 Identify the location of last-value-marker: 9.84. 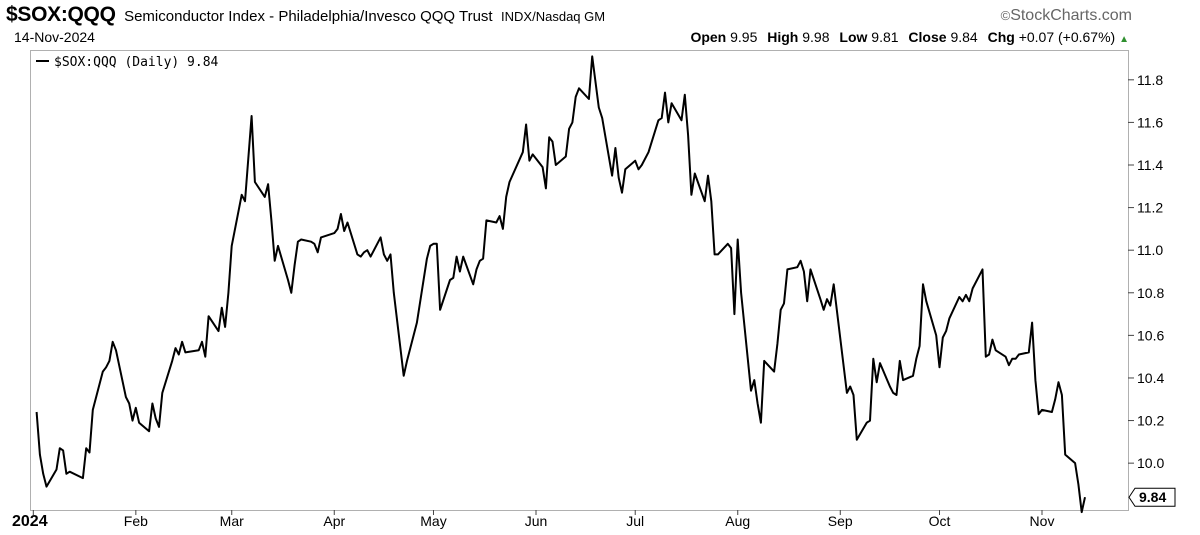
(1152, 497).